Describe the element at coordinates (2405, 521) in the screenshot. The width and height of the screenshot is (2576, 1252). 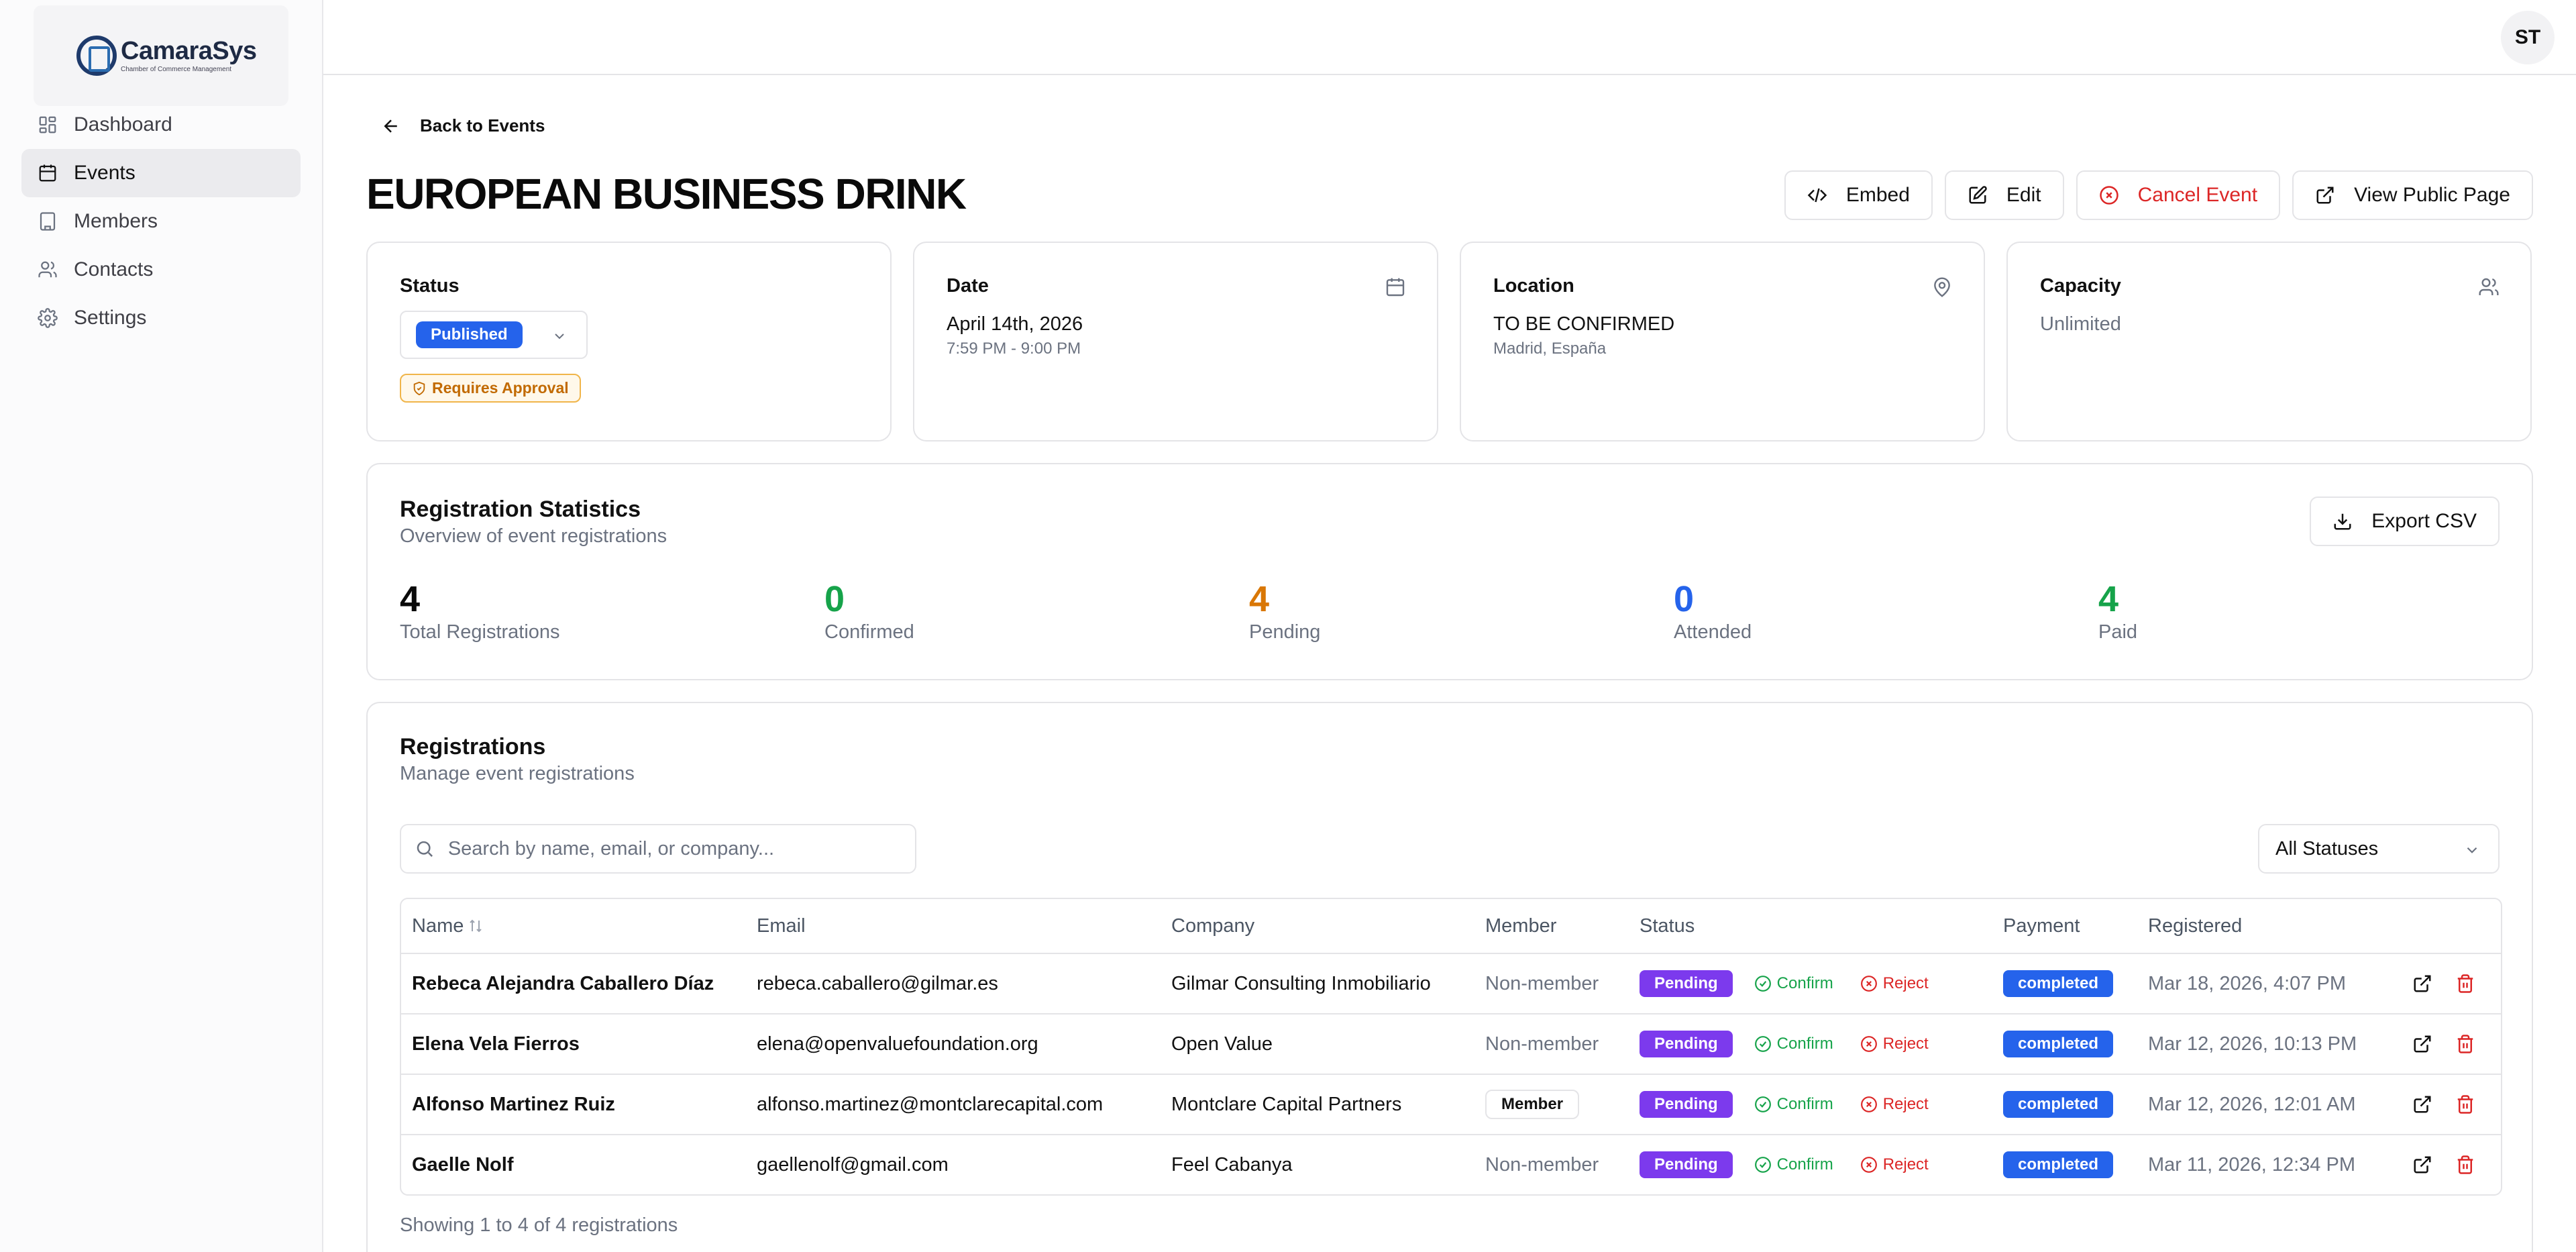
I see `export-csv-button: Export CSV` at that location.